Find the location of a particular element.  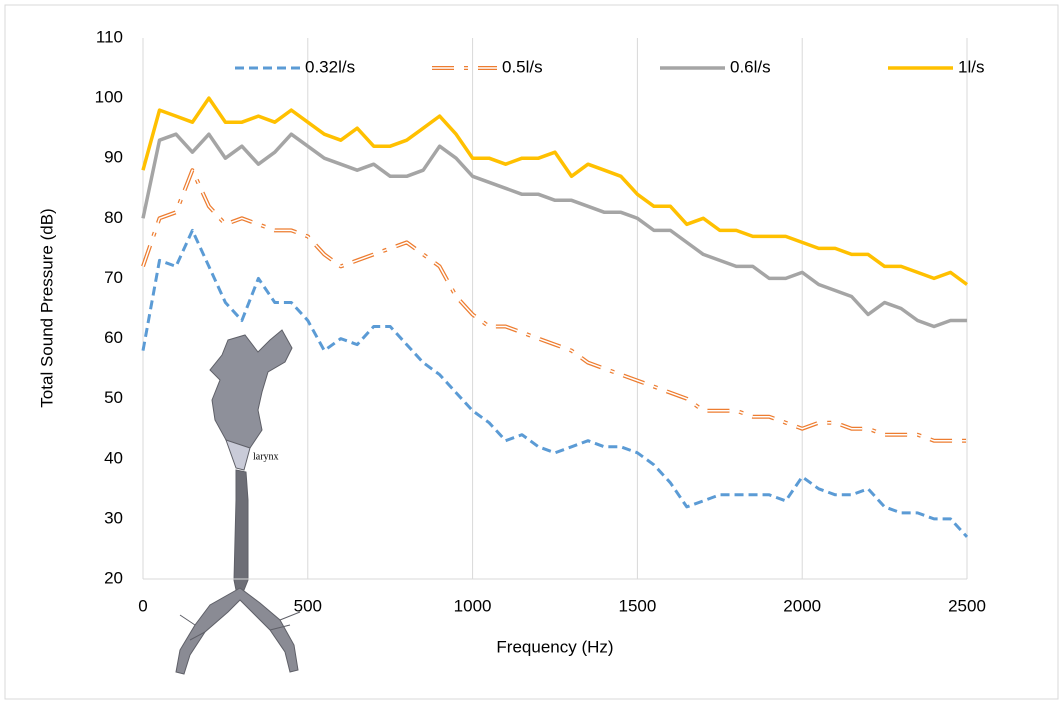

x-axis-label: Frequency (Hz) is located at coordinates (554, 646).